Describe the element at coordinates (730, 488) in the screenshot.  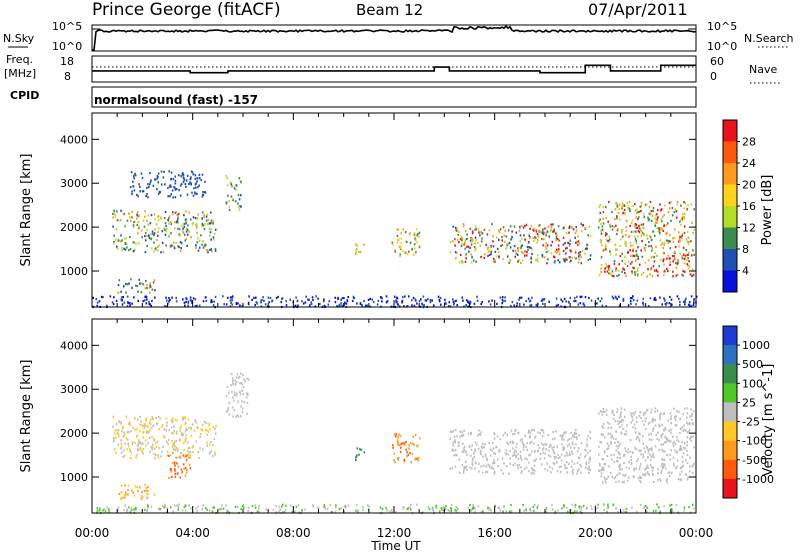
I see `colorbar-swatch` at that location.